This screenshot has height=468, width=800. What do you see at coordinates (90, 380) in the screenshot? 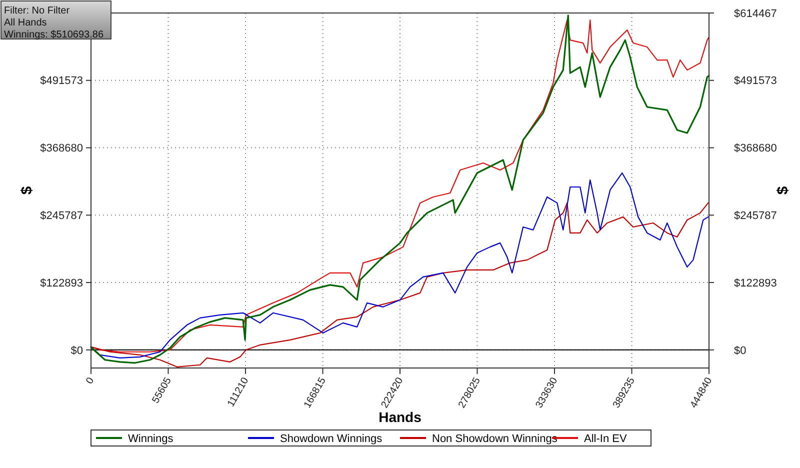
I see `x-tick-label: 0` at bounding box center [90, 380].